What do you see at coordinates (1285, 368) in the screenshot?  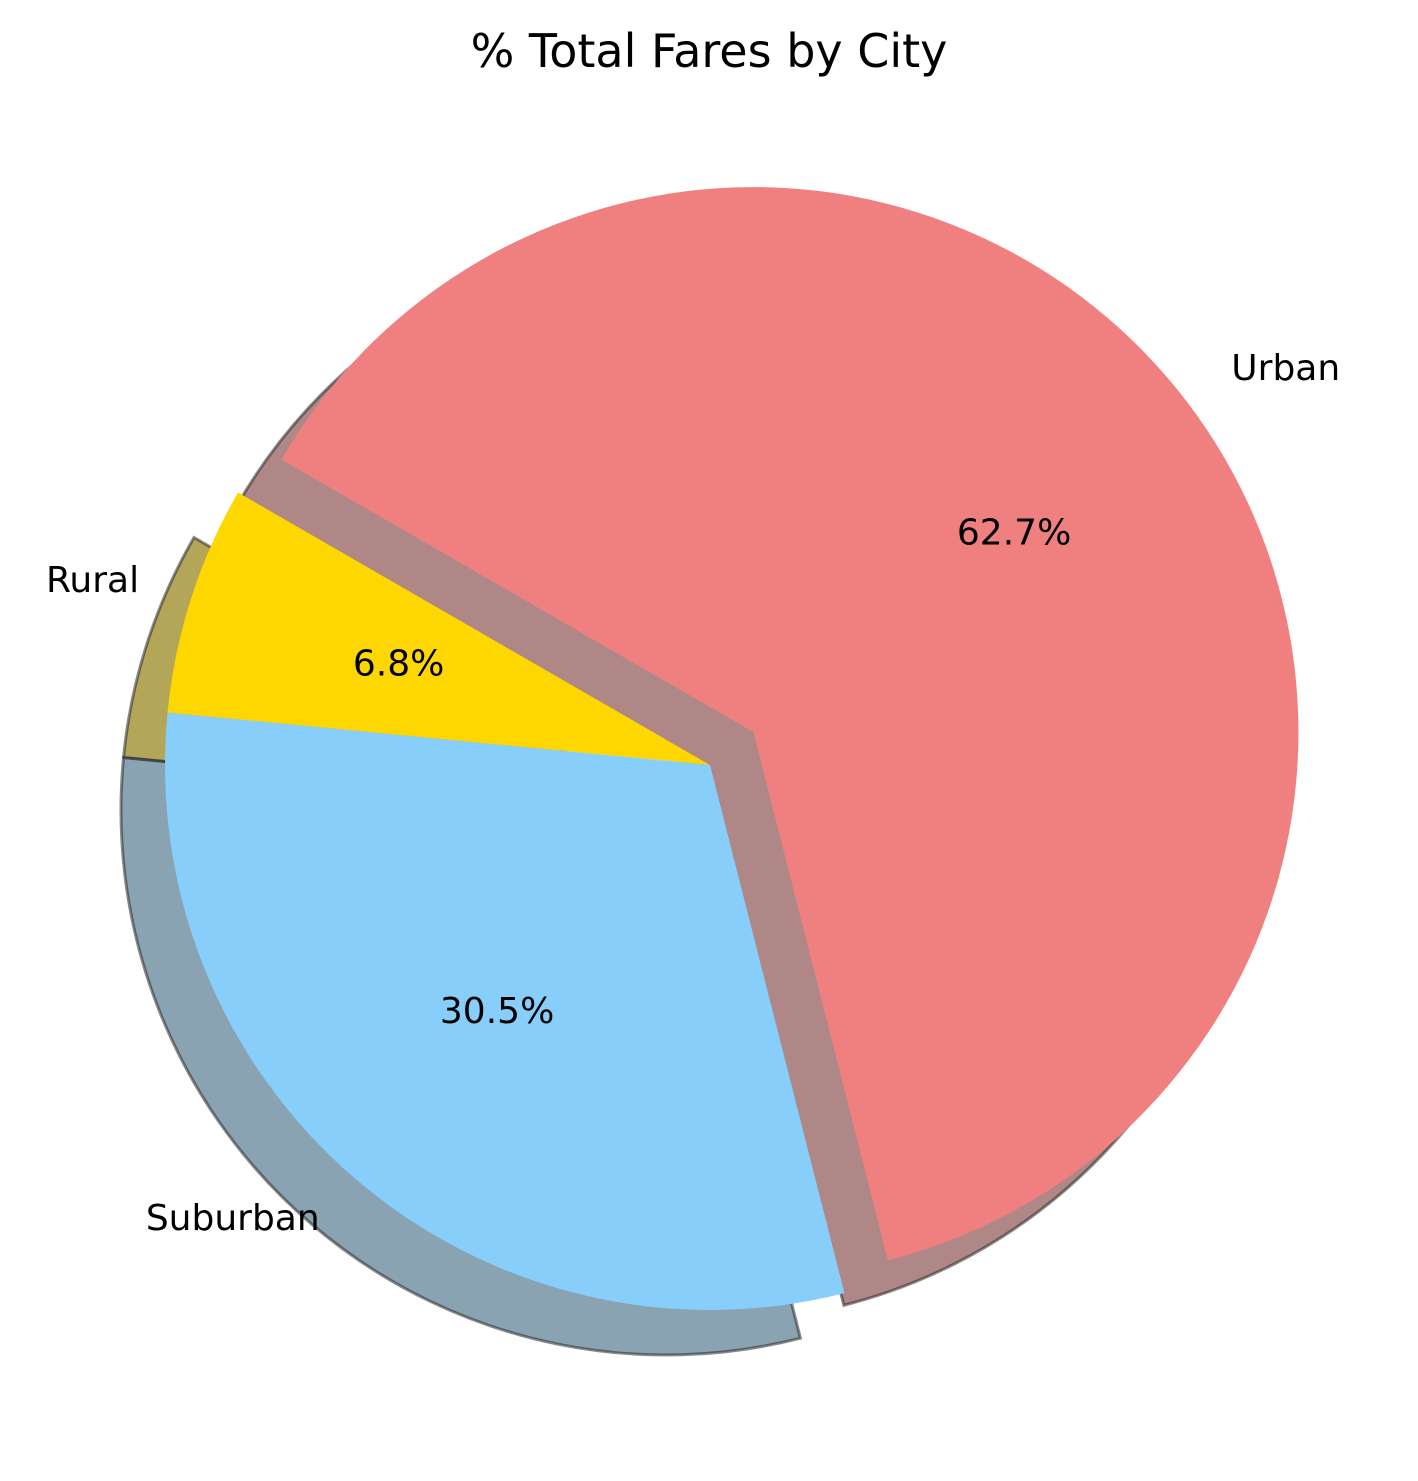 I see `label-urban: Urban` at bounding box center [1285, 368].